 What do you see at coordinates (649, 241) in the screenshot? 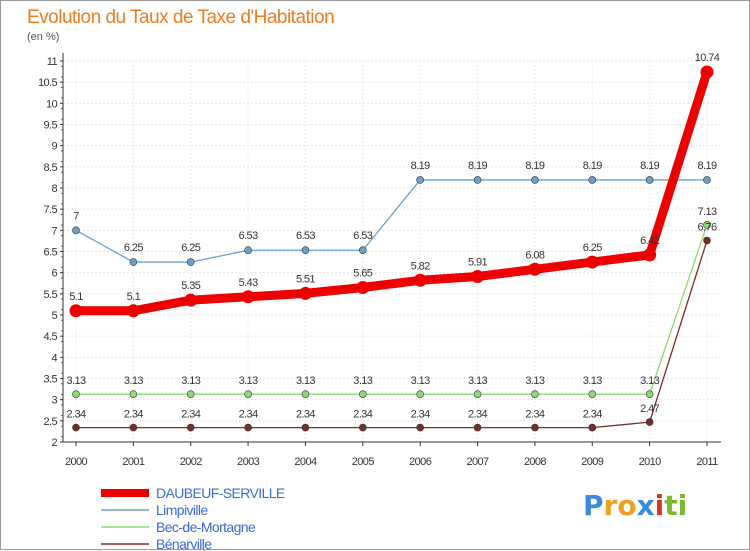
I see `data-label: 6.42` at bounding box center [649, 241].